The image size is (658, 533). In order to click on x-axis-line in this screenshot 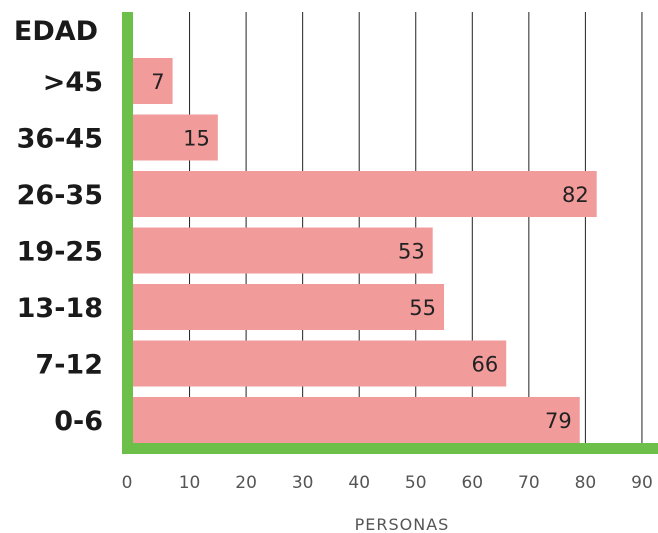, I will do `click(390, 448)`.